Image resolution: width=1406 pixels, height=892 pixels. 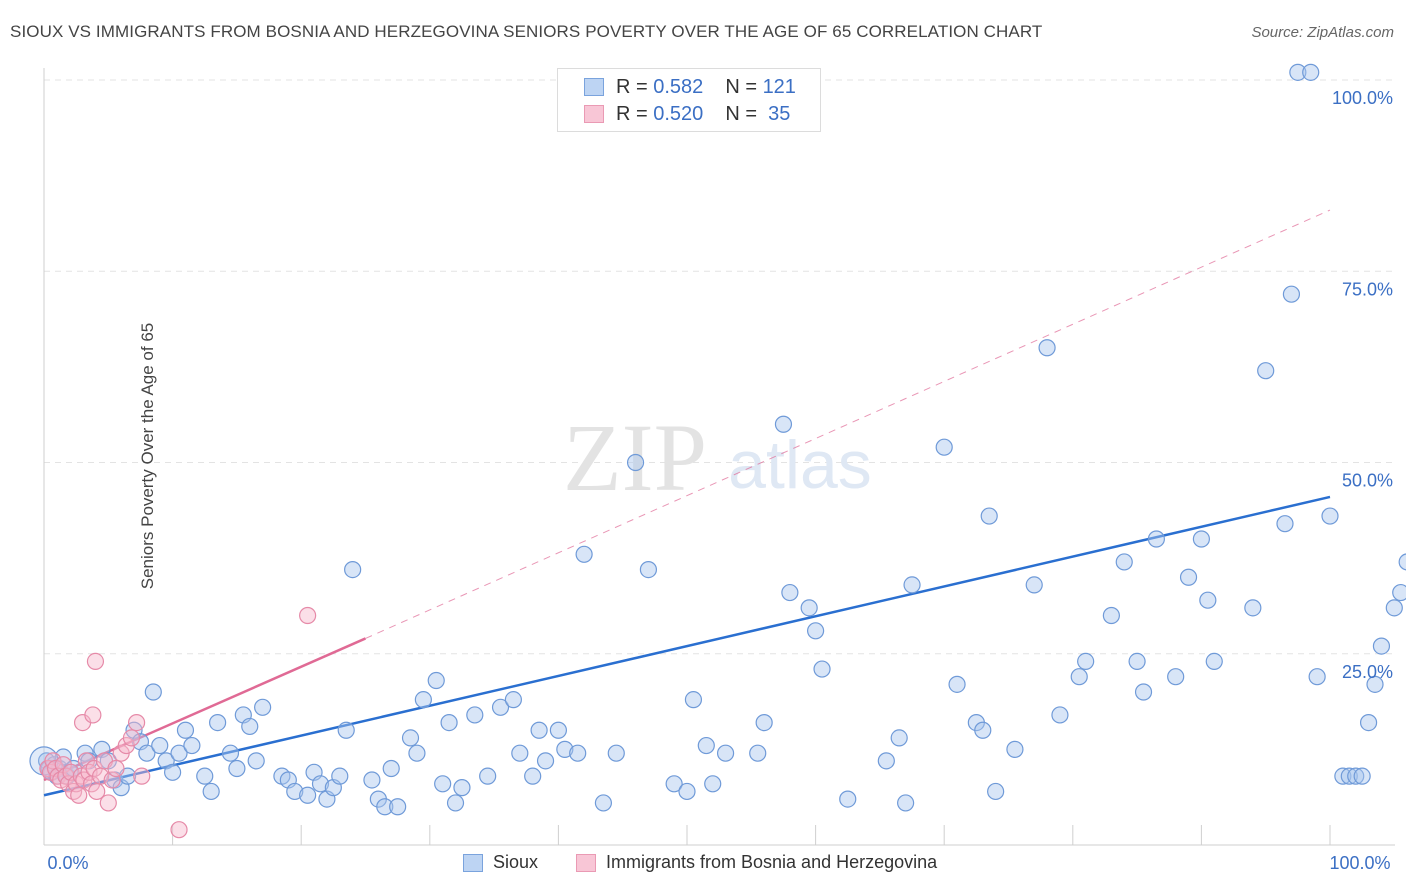 What do you see at coordinates (586, 862) in the screenshot?
I see `legend-bosnia-swatch` at bounding box center [586, 862].